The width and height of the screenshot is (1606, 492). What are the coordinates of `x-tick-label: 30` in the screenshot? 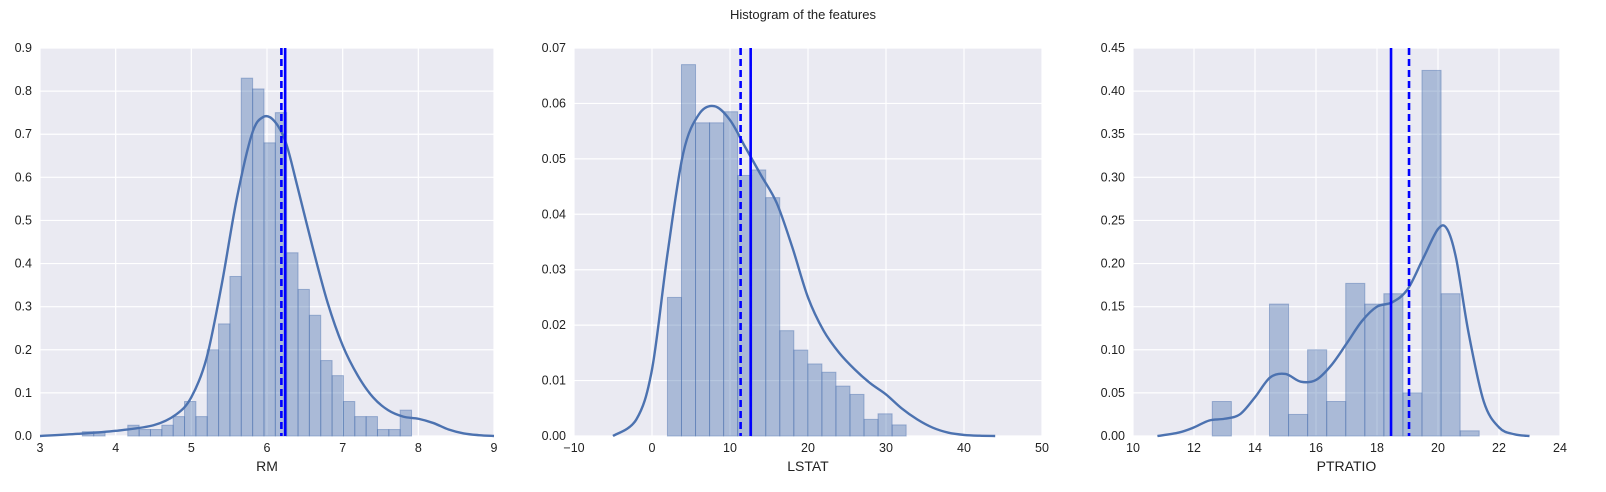 It's located at (886, 448).